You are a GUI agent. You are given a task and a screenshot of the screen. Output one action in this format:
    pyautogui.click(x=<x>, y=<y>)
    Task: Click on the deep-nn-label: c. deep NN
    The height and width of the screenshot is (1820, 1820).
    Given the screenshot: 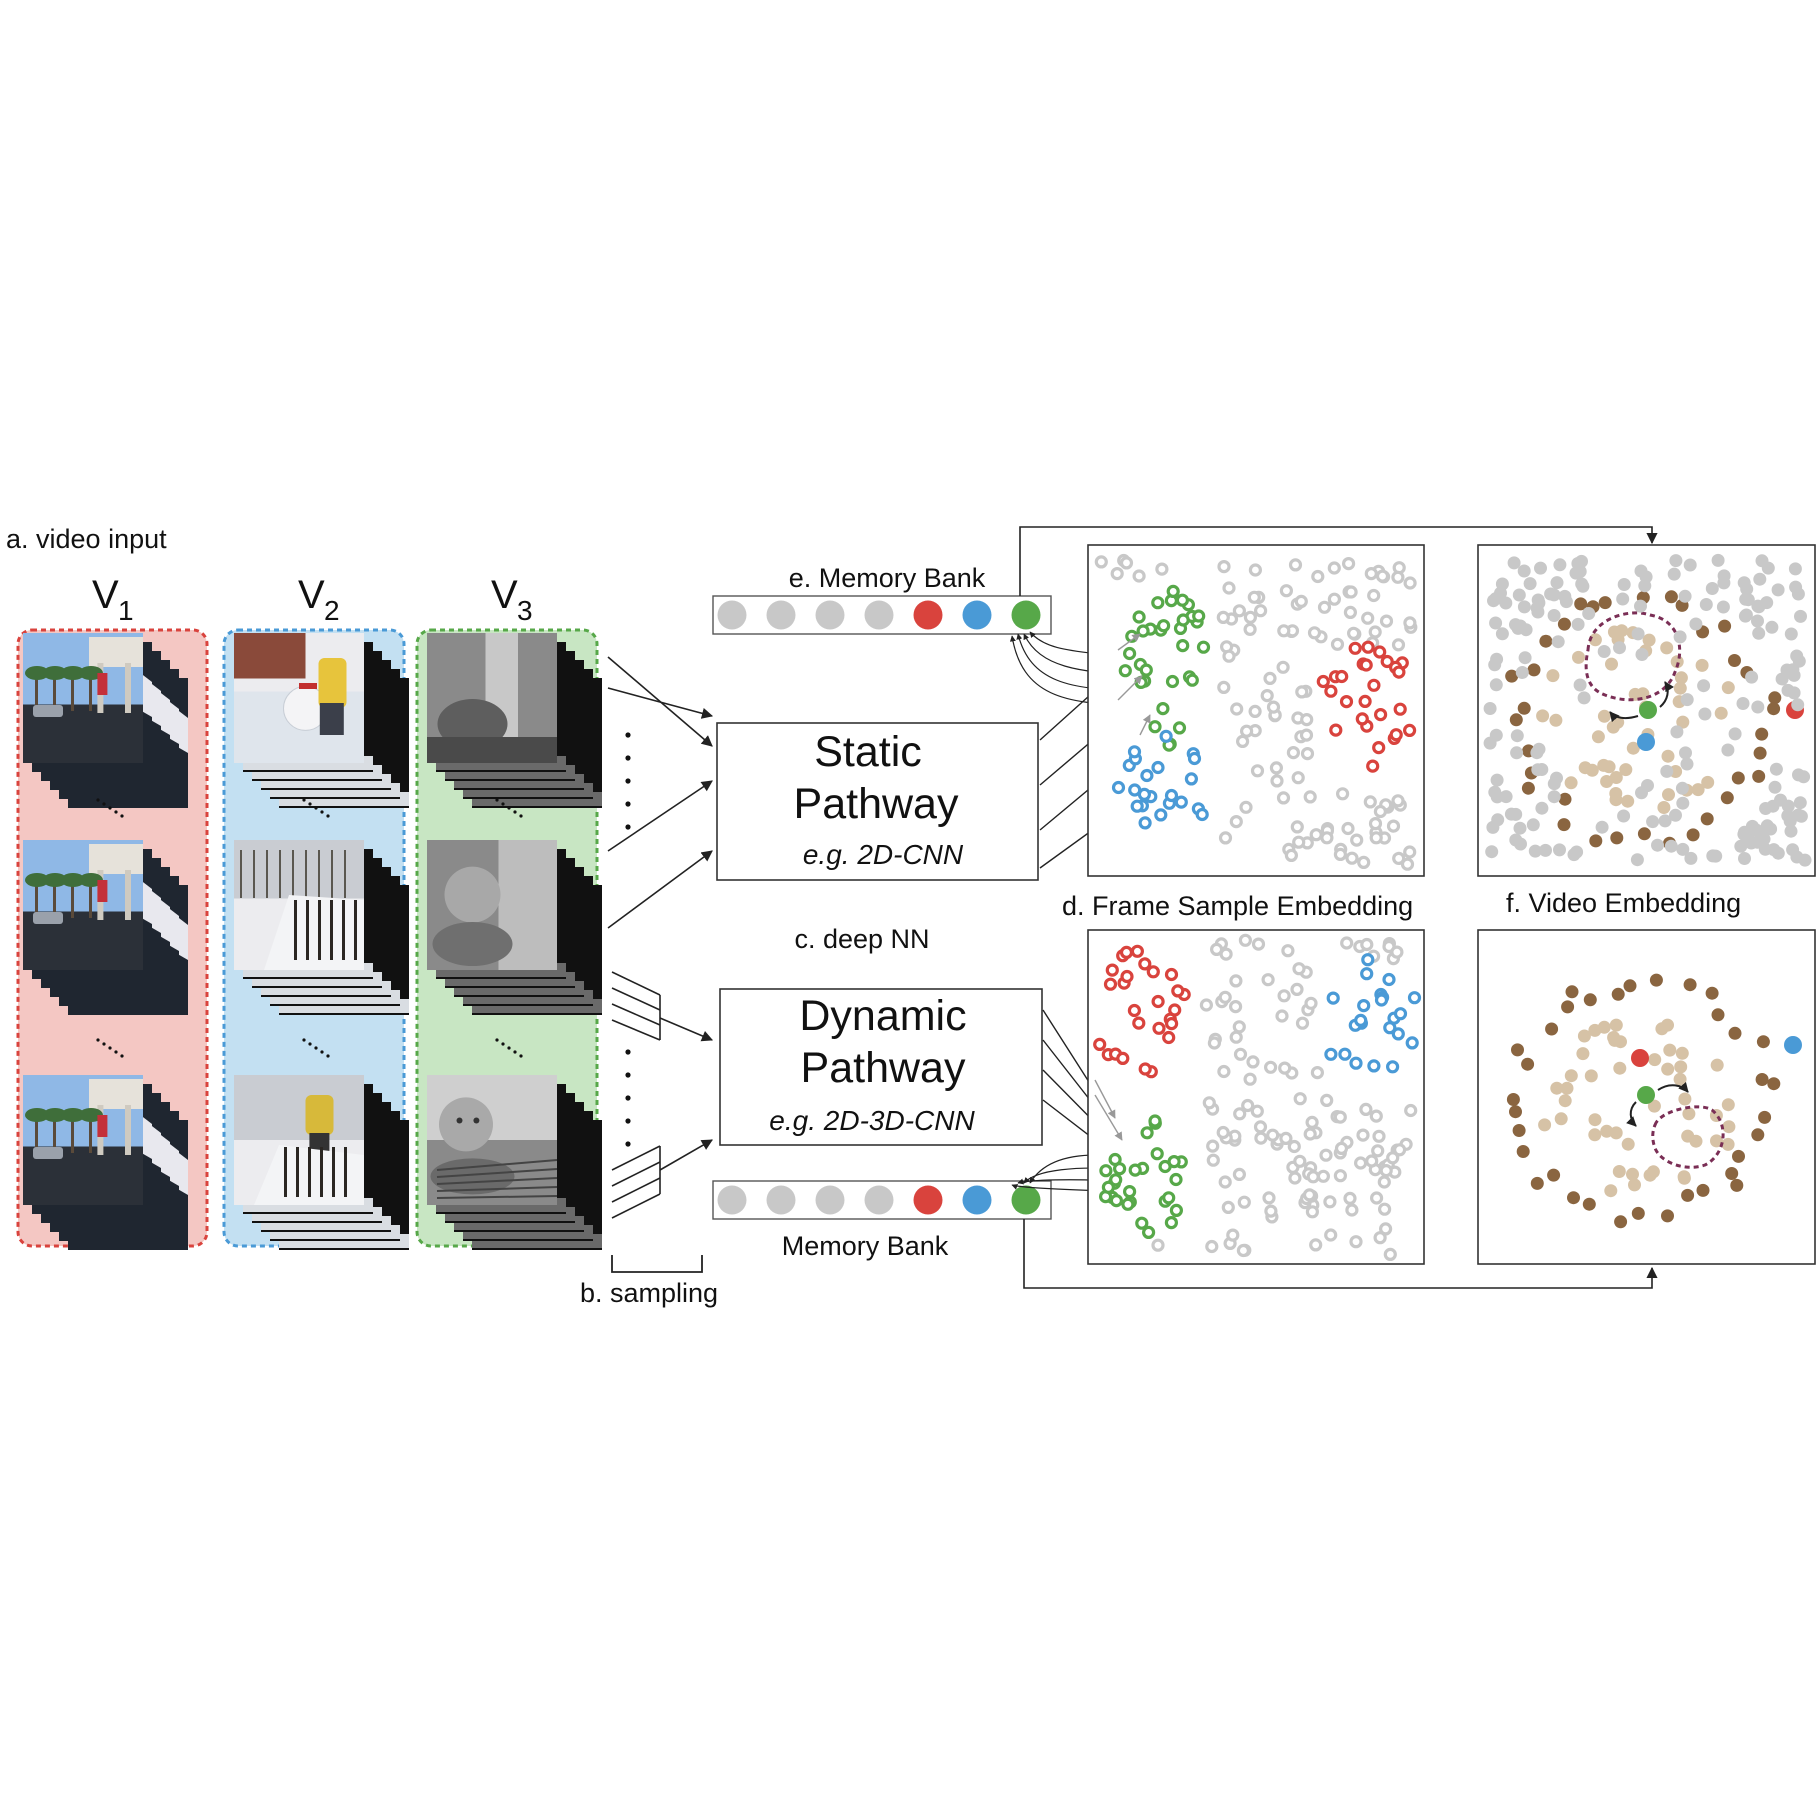 What is the action you would take?
    pyautogui.click(x=861, y=939)
    